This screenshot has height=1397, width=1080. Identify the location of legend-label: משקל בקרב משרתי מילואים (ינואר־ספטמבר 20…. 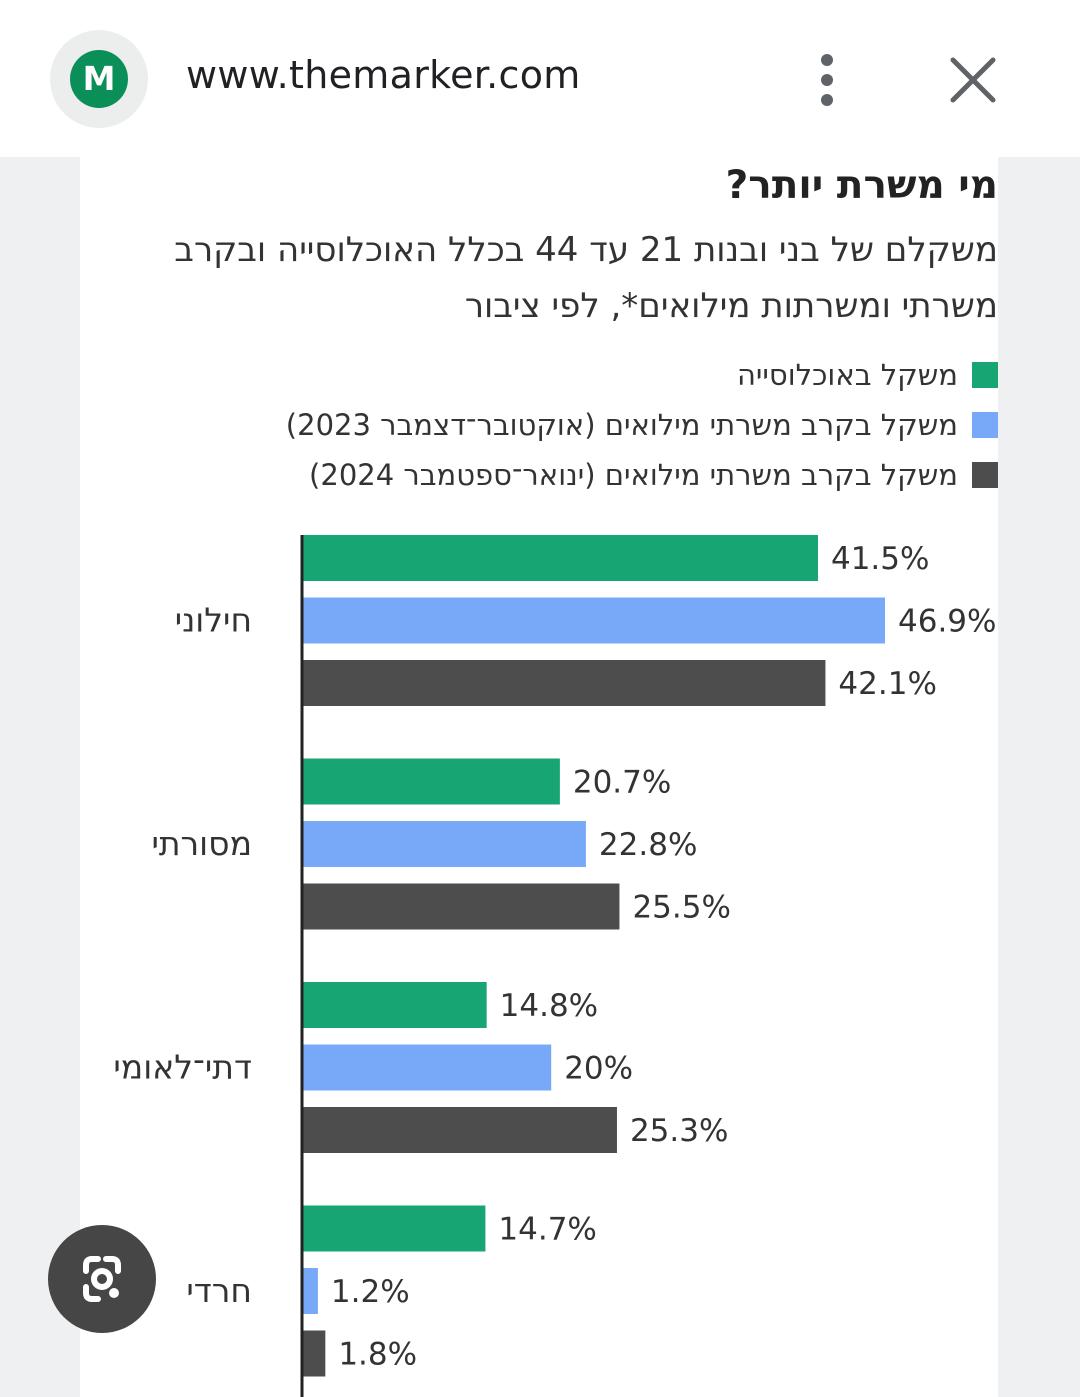
(633, 475).